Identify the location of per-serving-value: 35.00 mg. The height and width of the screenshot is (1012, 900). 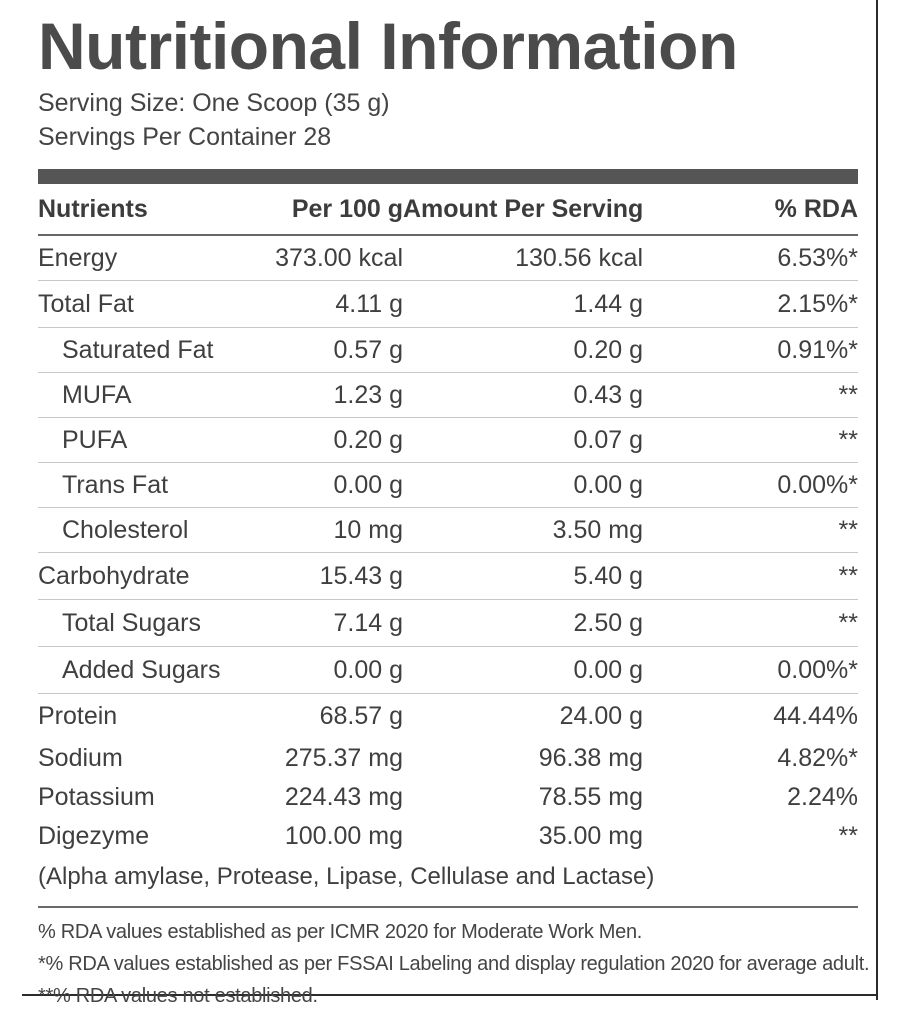
(590, 835).